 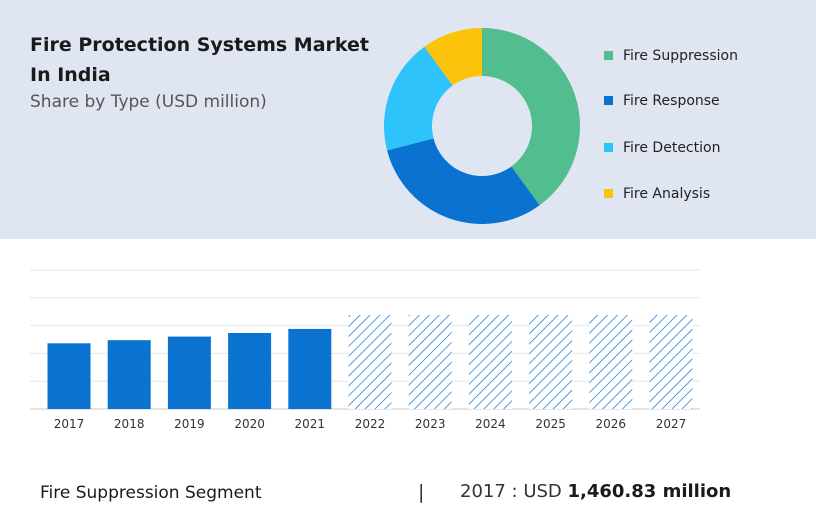 I want to click on segment-value-amount: 1,460.83 million, so click(x=649, y=491).